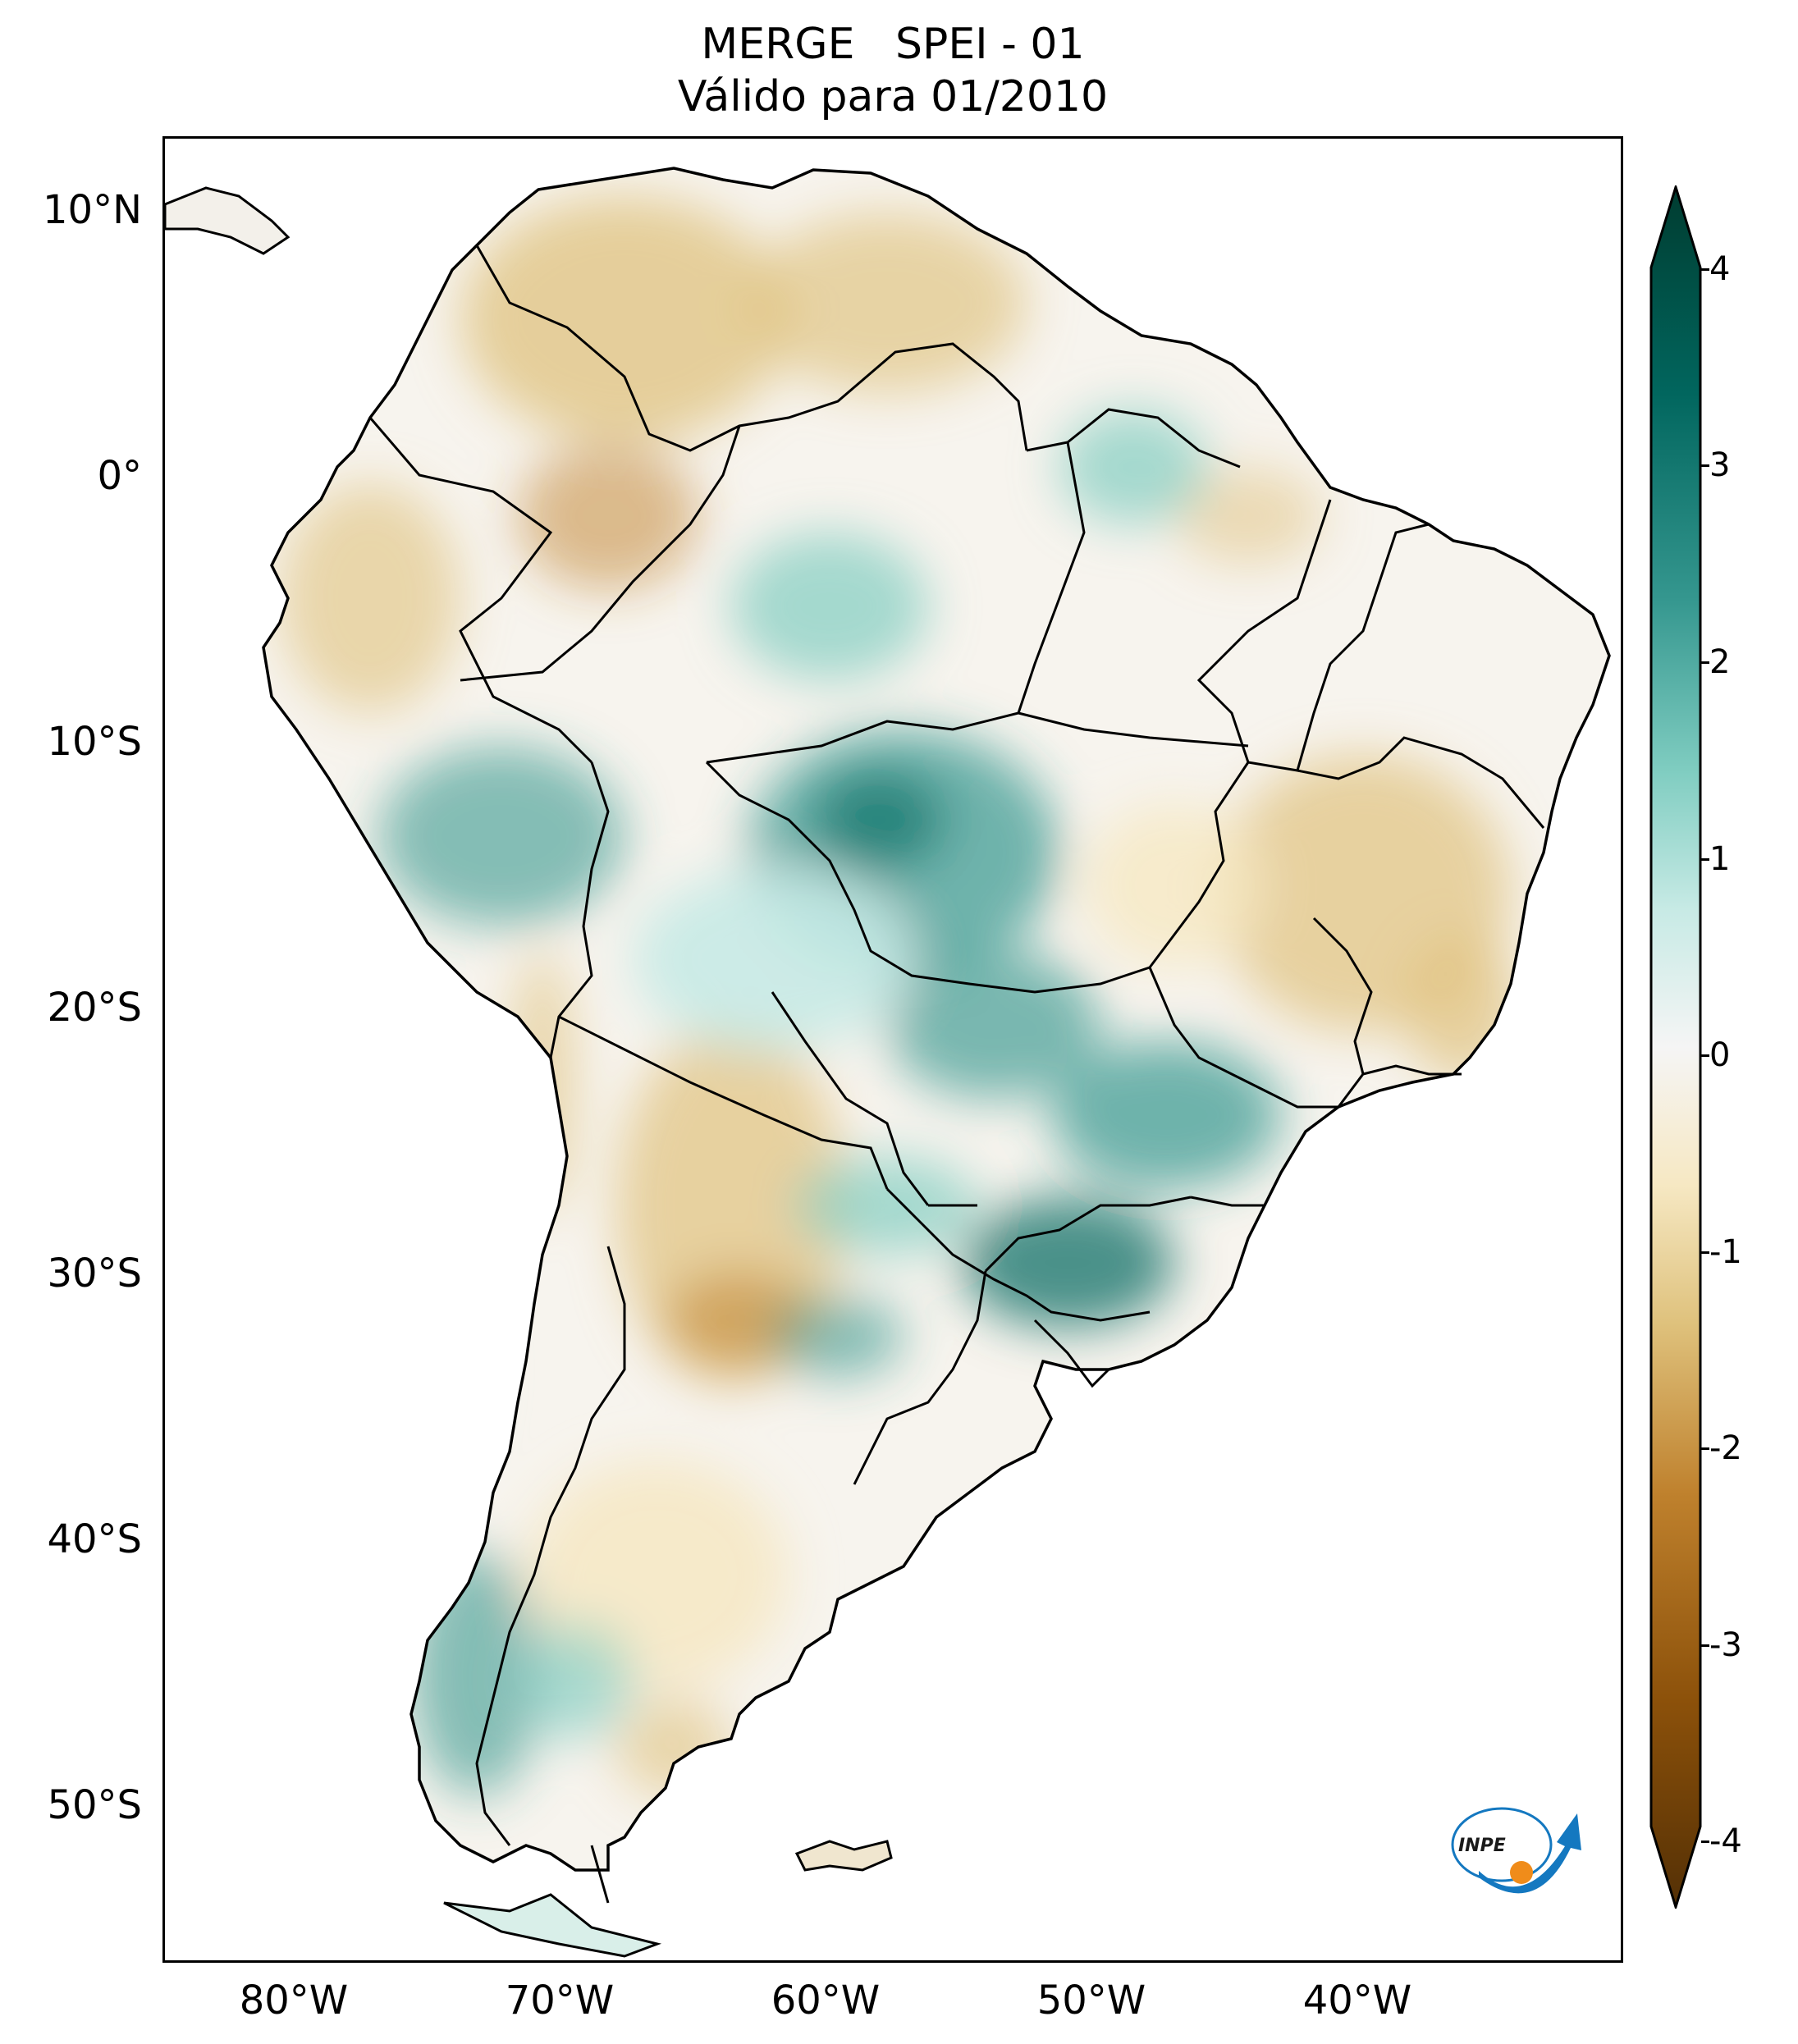 This screenshot has width=1798, height=2044. Describe the element at coordinates (893, 96) in the screenshot. I see `title-line-2: Válido para 01/2010` at that location.